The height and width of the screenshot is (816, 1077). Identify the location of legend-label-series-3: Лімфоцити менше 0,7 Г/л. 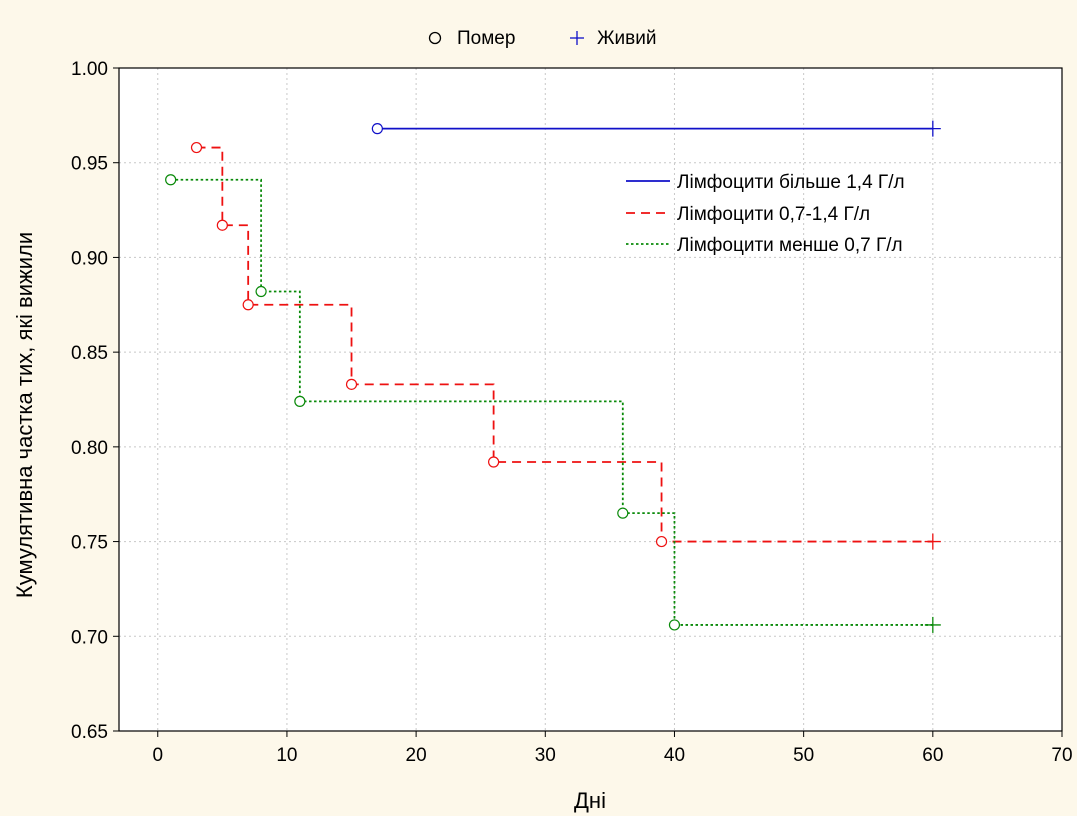
(790, 245).